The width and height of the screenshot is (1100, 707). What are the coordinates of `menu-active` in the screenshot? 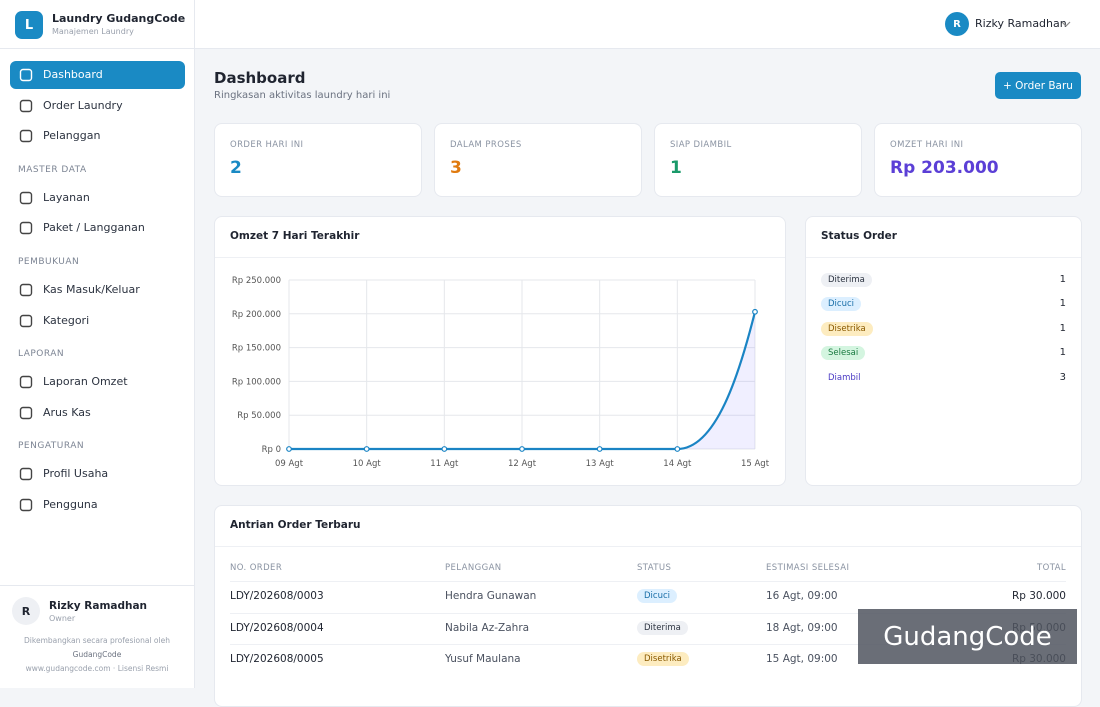 It's located at (97, 75).